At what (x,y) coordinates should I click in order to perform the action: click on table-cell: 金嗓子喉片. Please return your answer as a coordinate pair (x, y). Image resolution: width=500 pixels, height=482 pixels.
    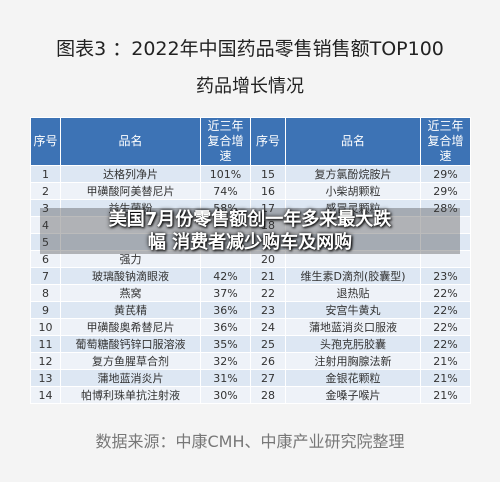
    Looking at the image, I should click on (353, 395).